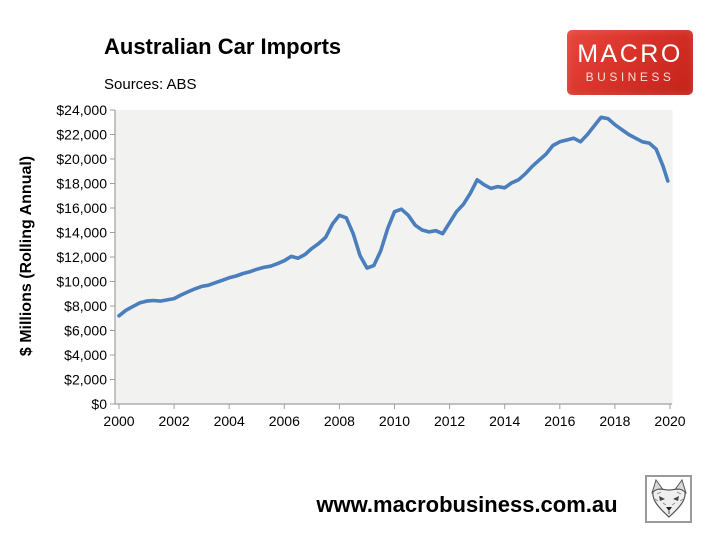 Image resolution: width=707 pixels, height=540 pixels. I want to click on fox-icon, so click(668, 498).